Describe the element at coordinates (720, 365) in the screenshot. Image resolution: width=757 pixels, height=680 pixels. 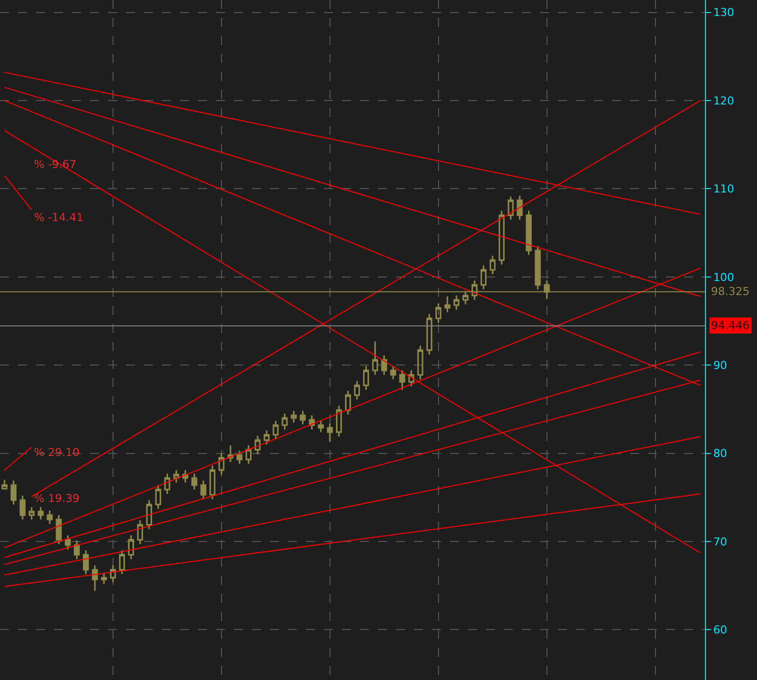
I see `y-tick-label: 90` at that location.